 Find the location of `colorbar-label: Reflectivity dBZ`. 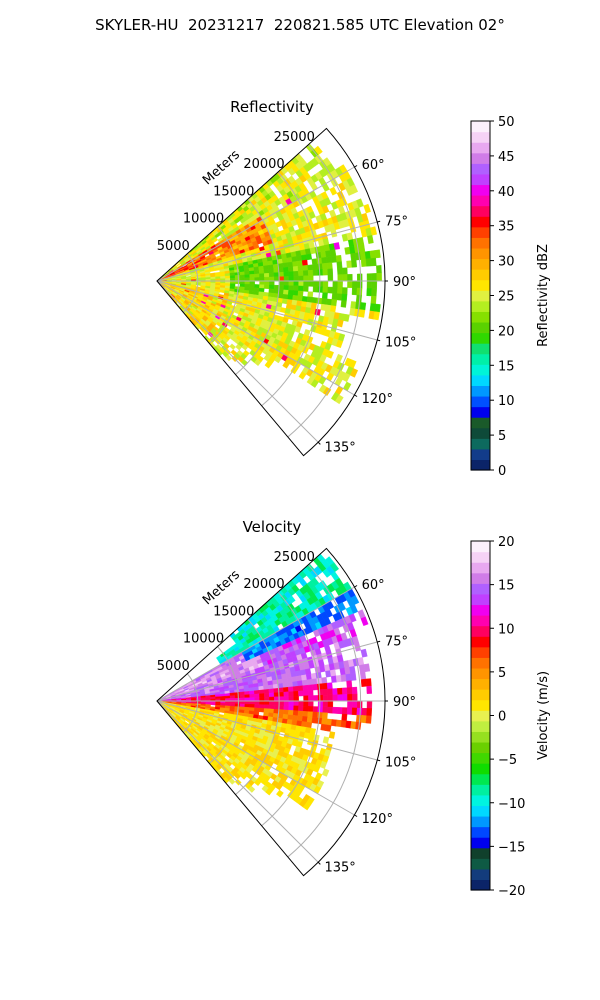

colorbar-label: Reflectivity dBZ is located at coordinates (543, 295).